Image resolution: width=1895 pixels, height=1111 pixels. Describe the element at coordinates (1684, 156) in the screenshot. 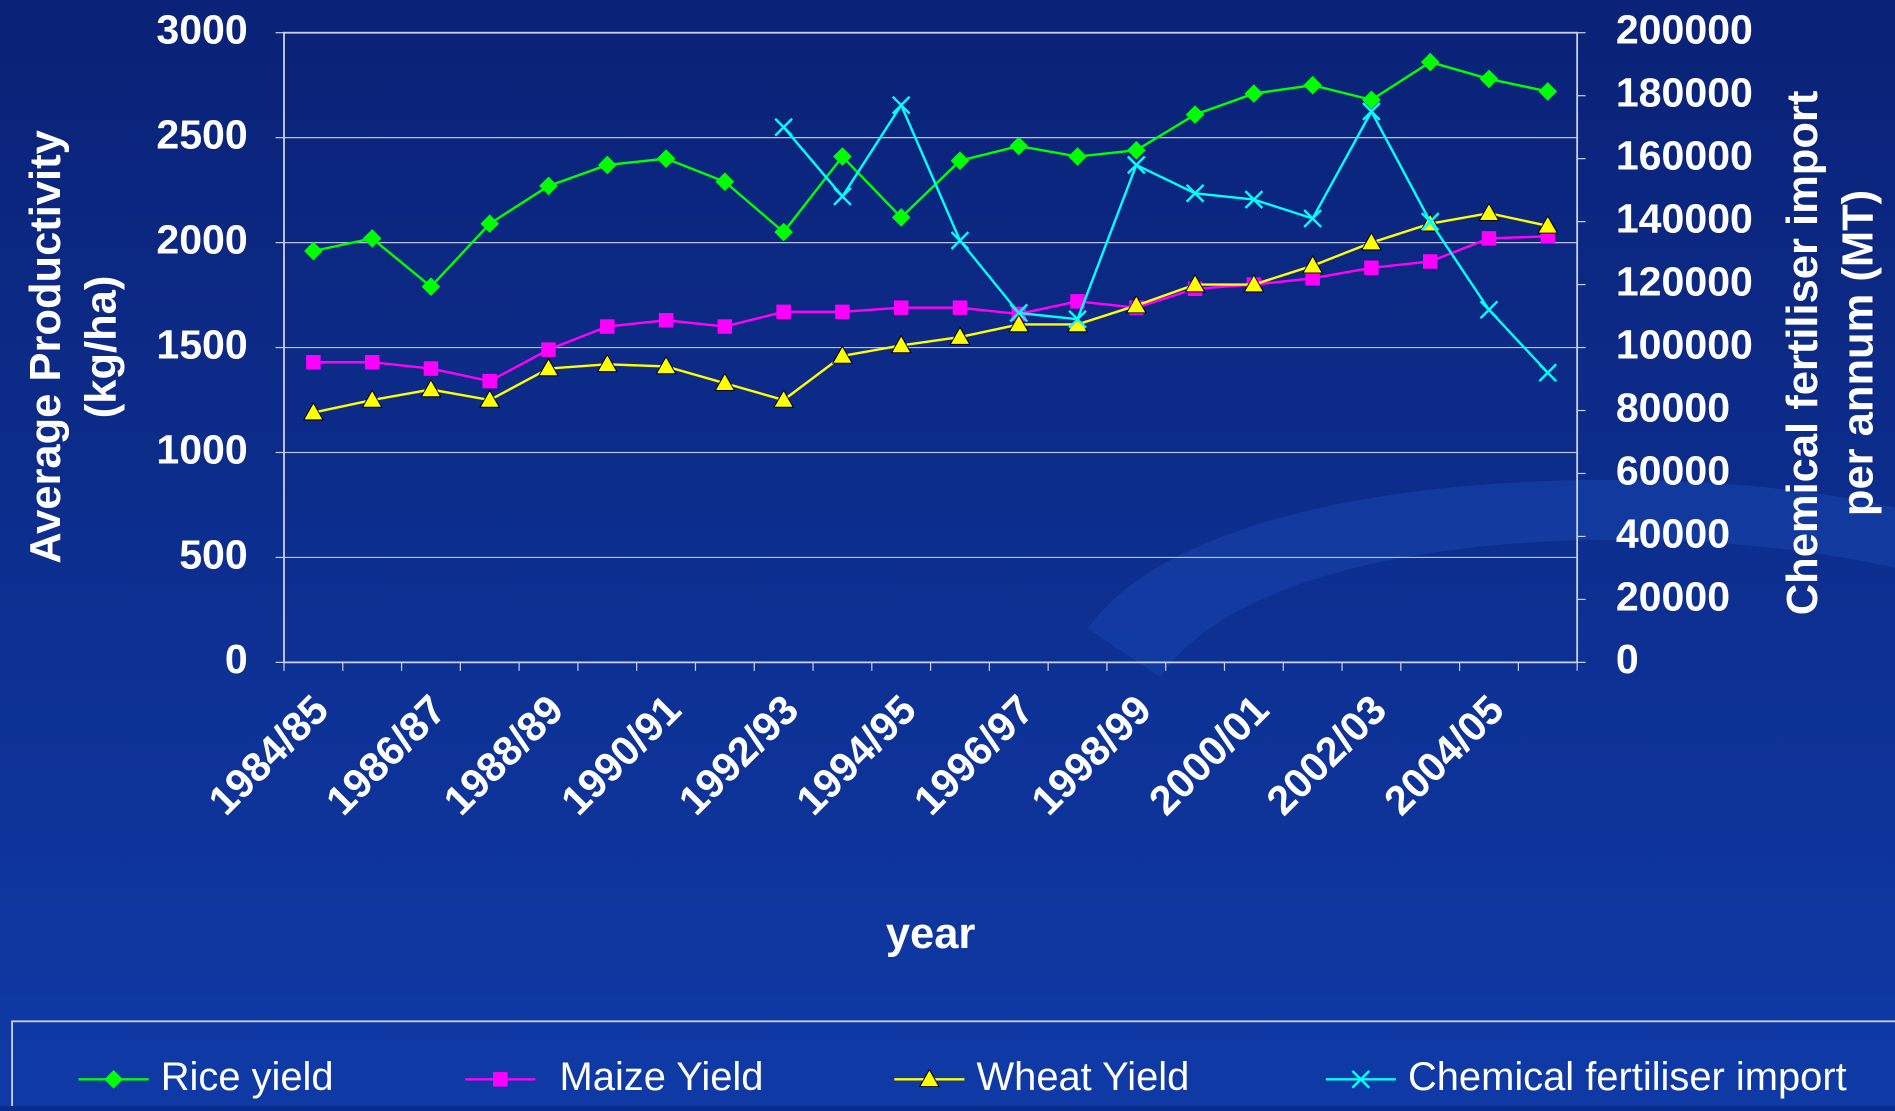

I see `y2-tick-label: 160000` at that location.